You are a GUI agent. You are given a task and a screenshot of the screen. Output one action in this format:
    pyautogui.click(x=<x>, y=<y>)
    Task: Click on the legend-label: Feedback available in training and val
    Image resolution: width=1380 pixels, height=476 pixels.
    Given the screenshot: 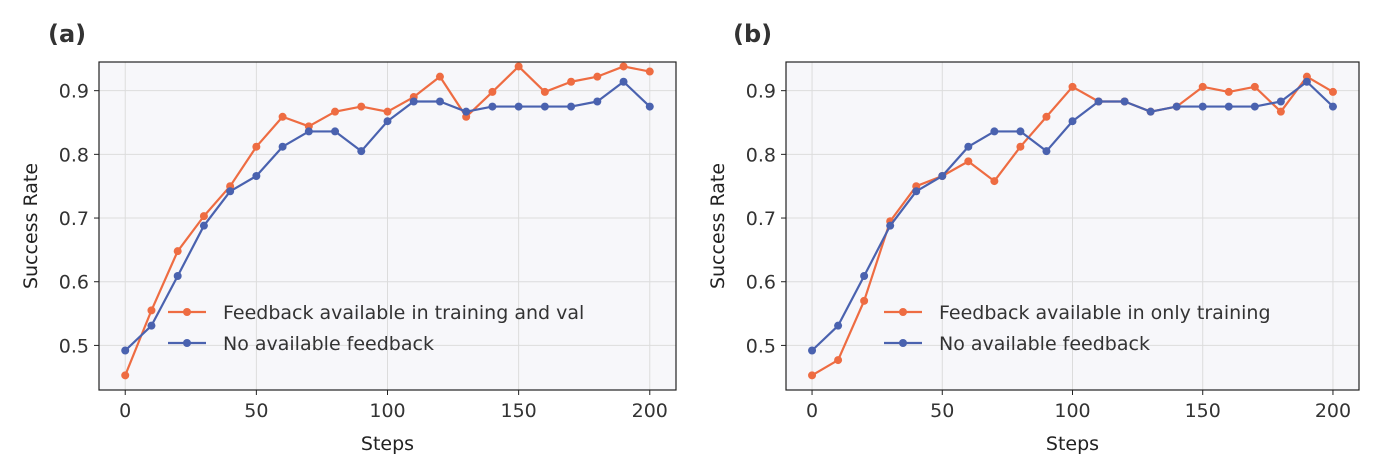 What is the action you would take?
    pyautogui.click(x=403, y=313)
    